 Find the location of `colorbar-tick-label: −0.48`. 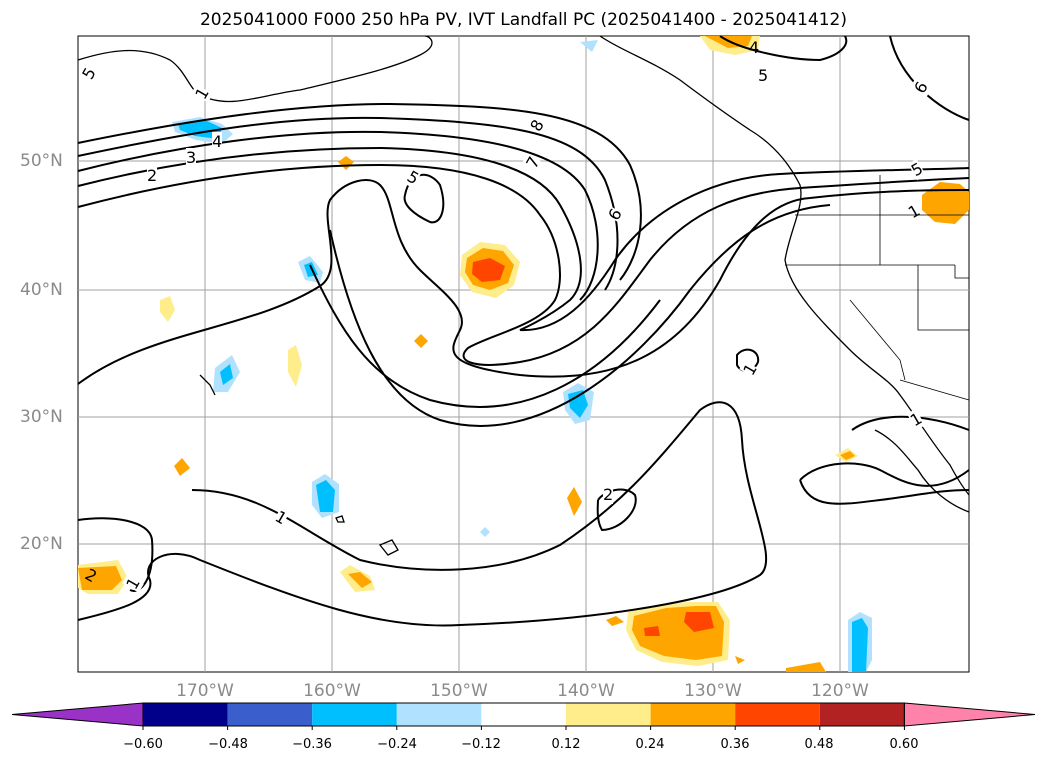

colorbar-tick-label: −0.48 is located at coordinates (228, 744).